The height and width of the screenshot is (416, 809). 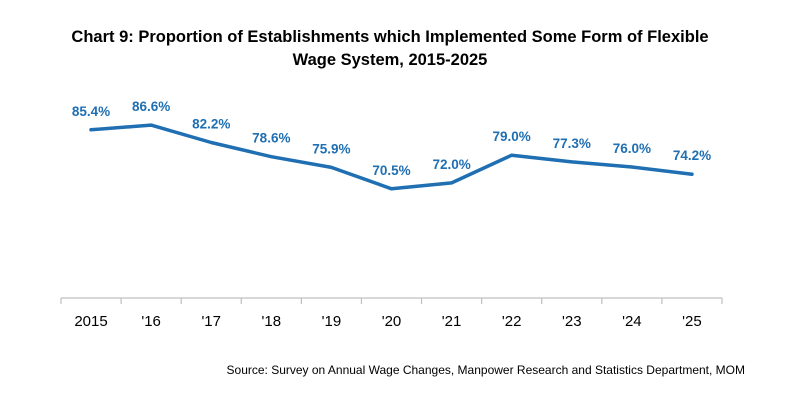 I want to click on x-tick-label: '20, so click(x=392, y=321).